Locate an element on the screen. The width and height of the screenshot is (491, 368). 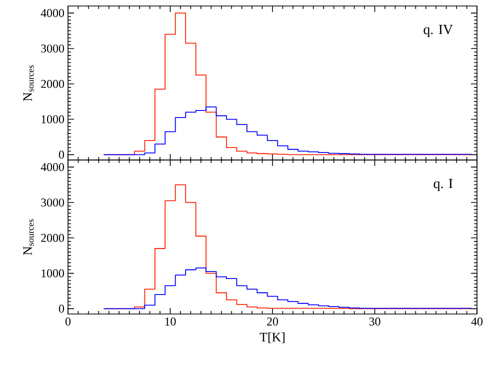
x-tick-label: 0 is located at coordinates (68, 322).